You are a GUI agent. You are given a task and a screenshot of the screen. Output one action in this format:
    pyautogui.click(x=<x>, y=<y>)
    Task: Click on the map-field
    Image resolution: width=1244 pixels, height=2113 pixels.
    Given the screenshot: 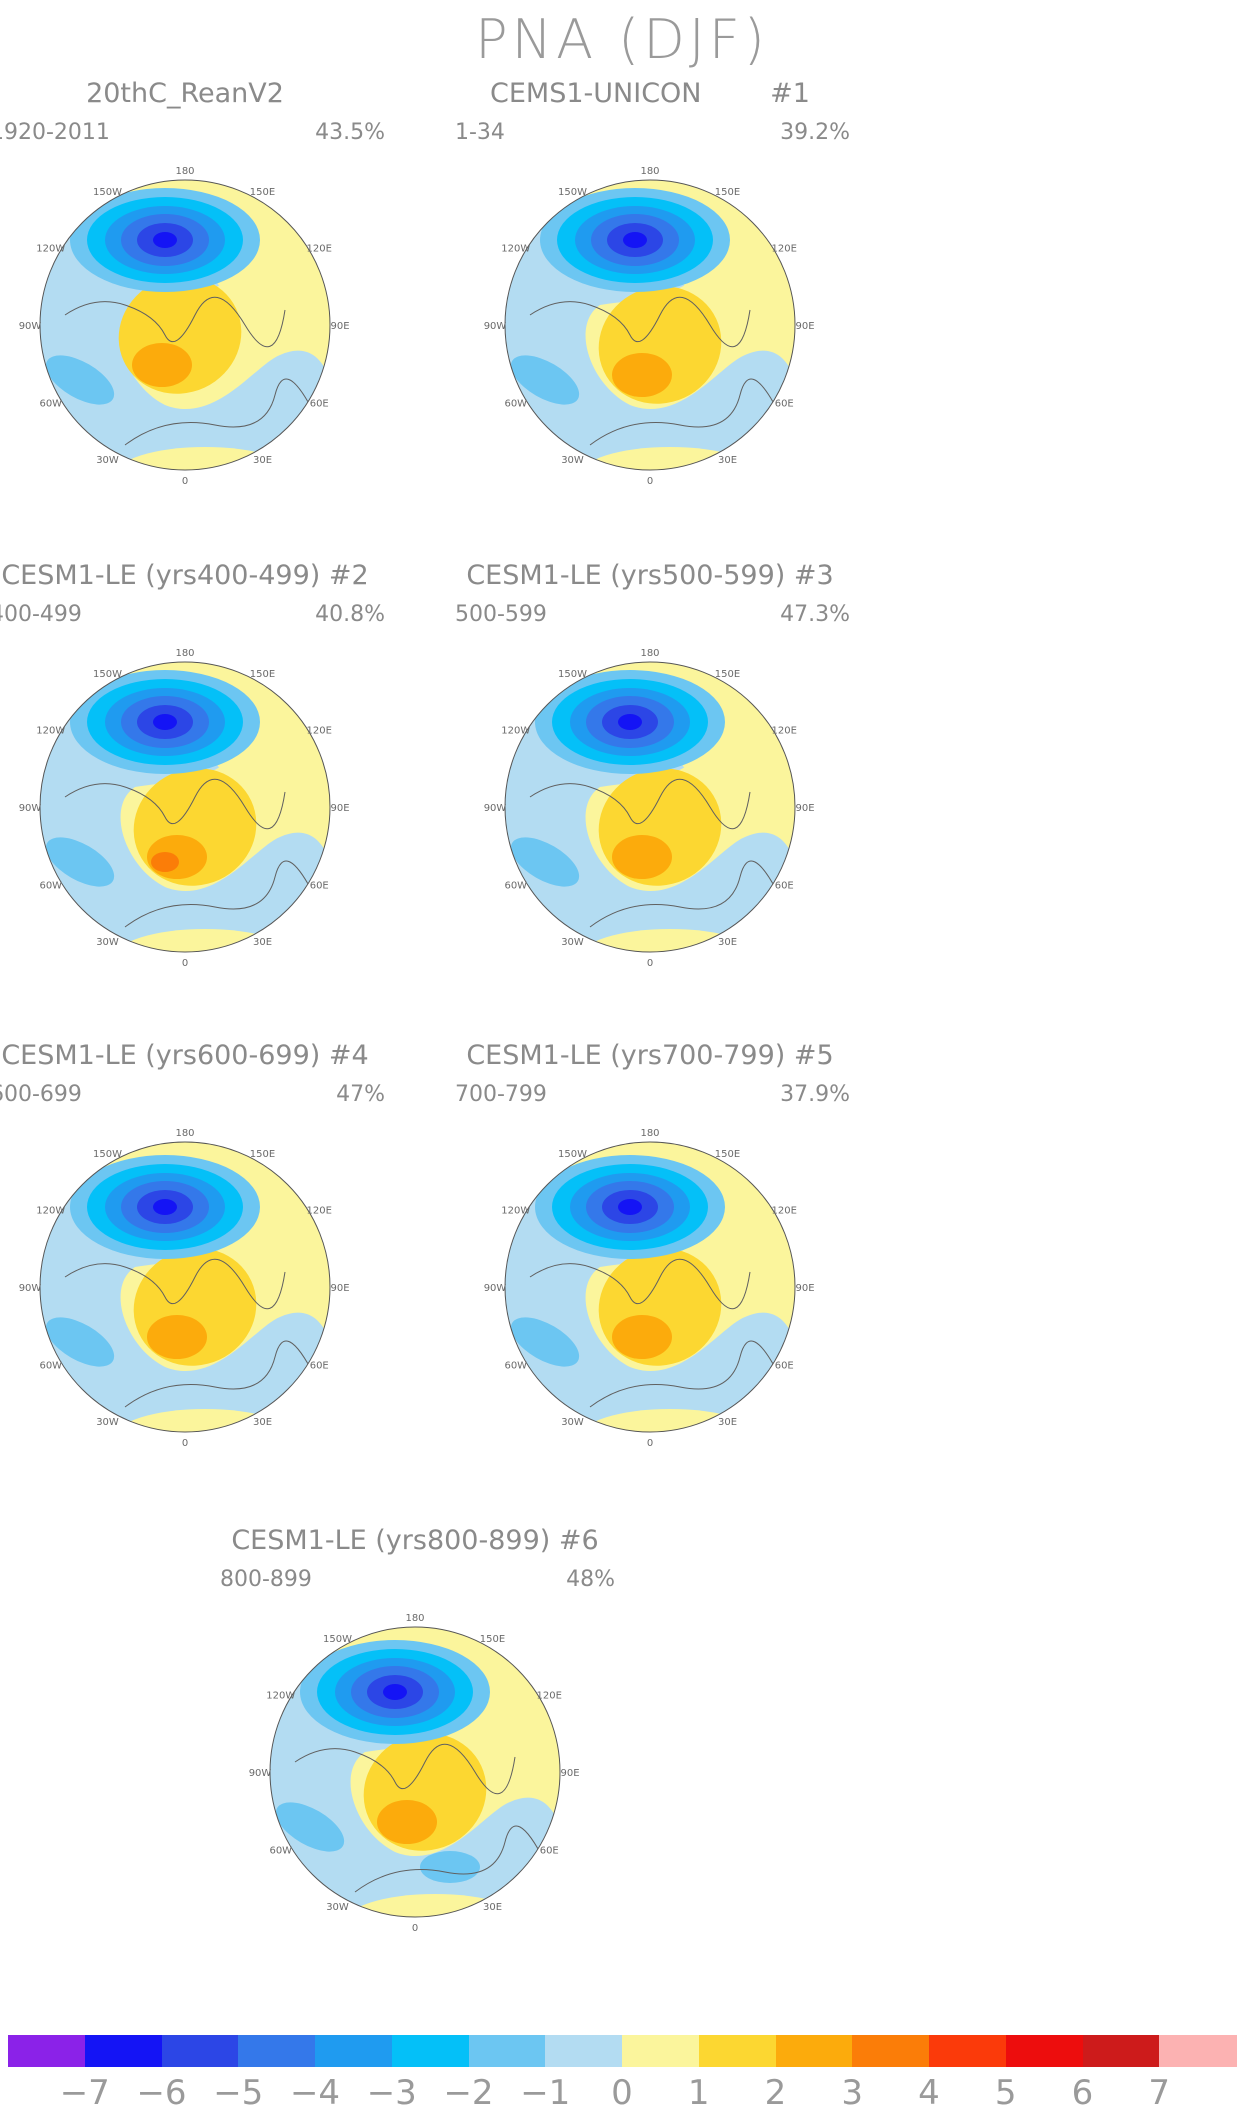 What is the action you would take?
    pyautogui.click(x=650, y=325)
    